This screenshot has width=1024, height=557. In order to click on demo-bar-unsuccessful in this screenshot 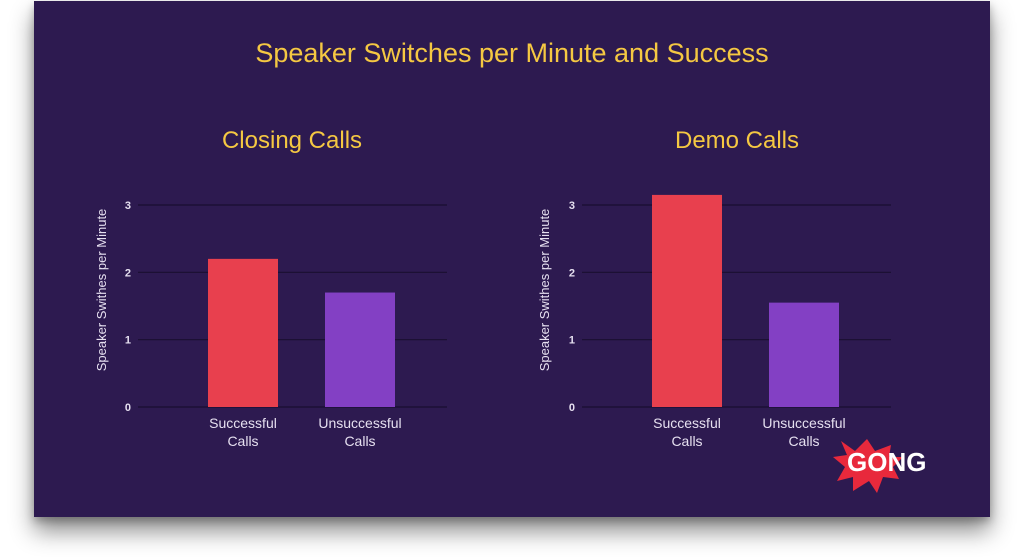, I will do `click(804, 354)`.